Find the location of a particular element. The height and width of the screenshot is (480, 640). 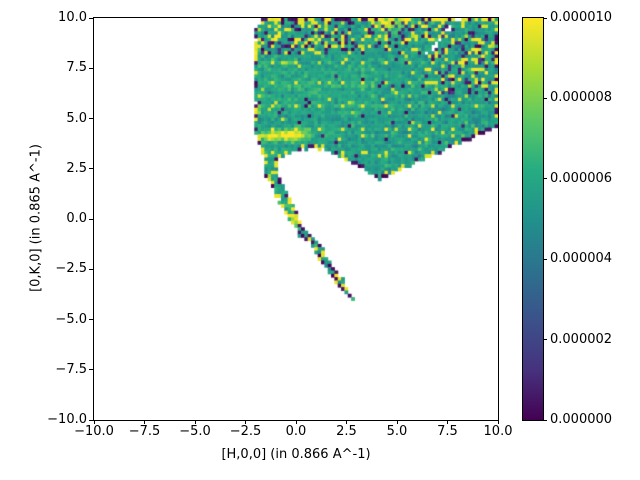

y-tick-label: 10.0 is located at coordinates (72, 17).